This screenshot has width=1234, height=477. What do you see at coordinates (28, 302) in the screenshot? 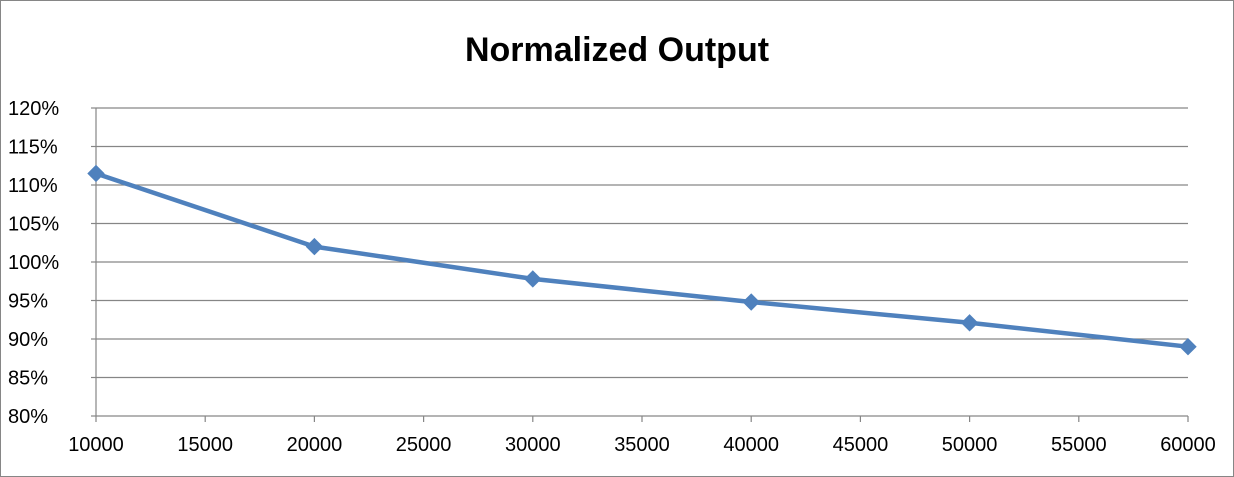
I see `y-tick-label: 95%` at bounding box center [28, 302].